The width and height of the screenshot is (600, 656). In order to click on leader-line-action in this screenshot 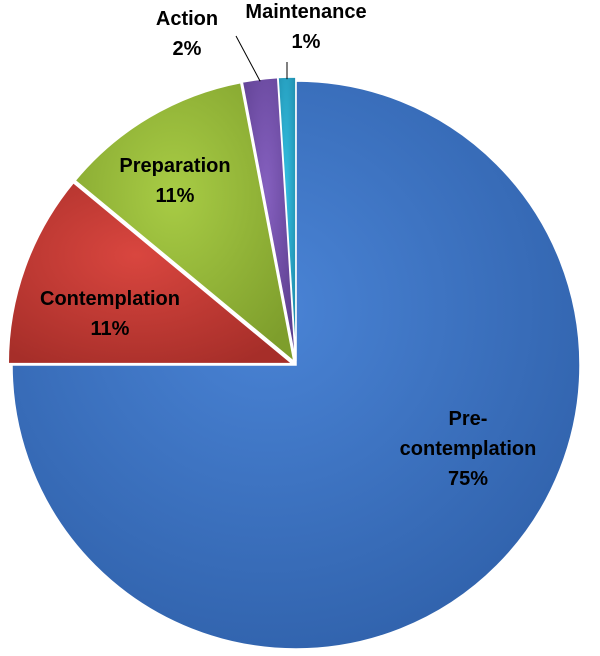, I will do `click(248, 58)`.